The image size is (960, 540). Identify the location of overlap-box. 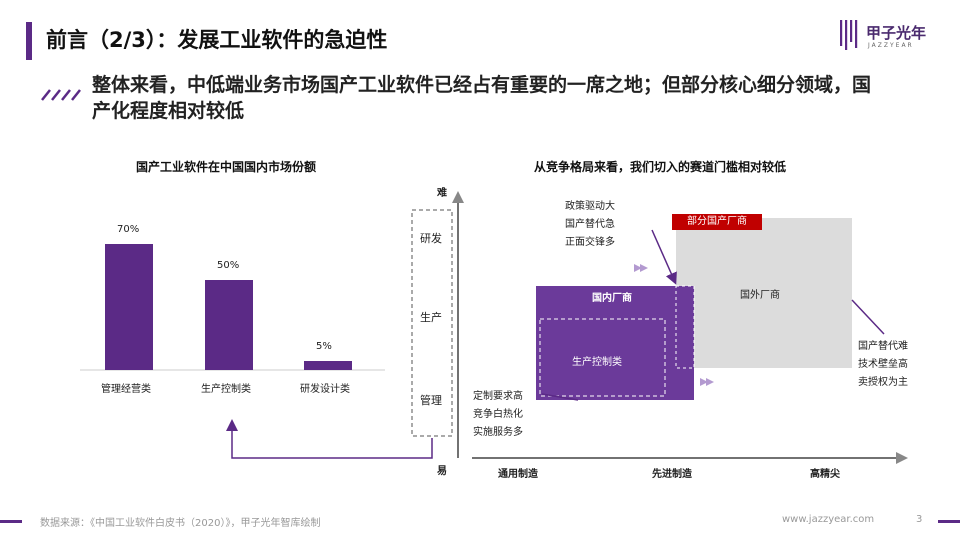
(685, 327).